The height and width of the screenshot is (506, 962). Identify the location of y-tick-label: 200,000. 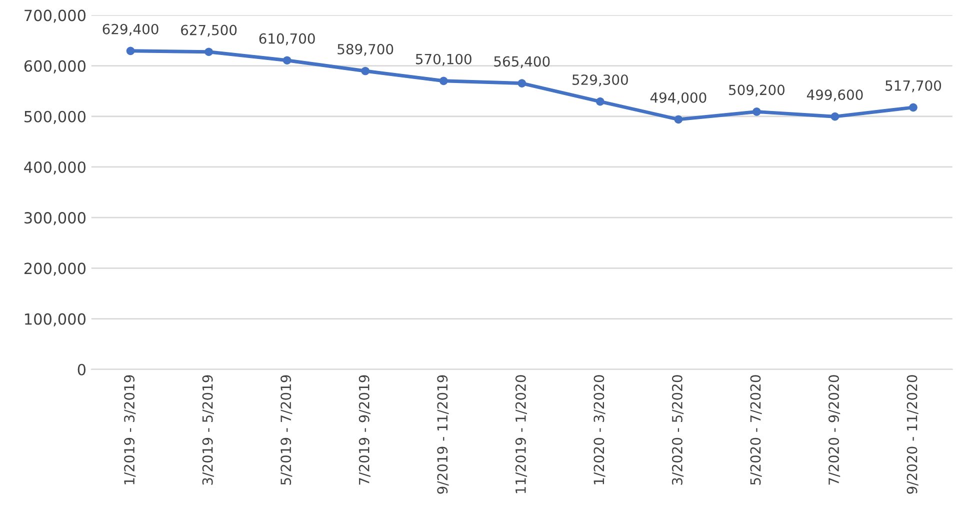
(55, 269).